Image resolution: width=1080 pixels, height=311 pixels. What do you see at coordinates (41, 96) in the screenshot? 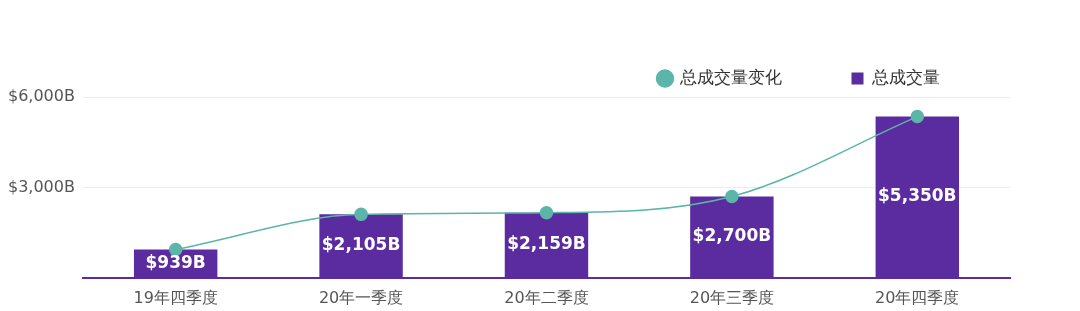
I see `y-tick-label: $6,000B` at bounding box center [41, 96].